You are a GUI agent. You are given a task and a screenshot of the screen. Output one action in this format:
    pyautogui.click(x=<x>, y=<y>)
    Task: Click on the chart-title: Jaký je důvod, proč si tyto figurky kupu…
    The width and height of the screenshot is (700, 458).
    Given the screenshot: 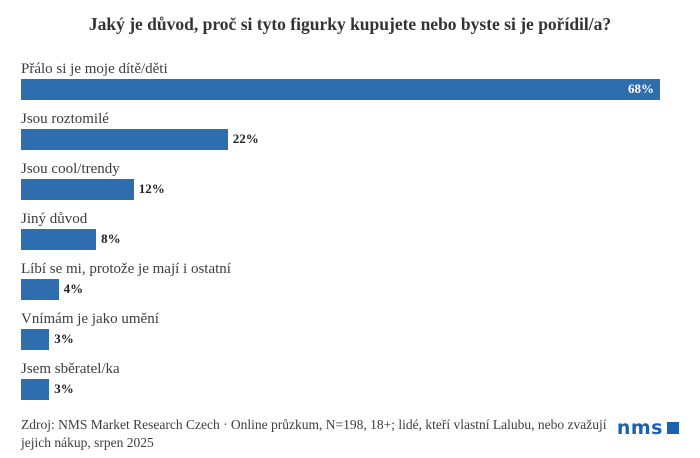 What is the action you would take?
    pyautogui.click(x=350, y=24)
    